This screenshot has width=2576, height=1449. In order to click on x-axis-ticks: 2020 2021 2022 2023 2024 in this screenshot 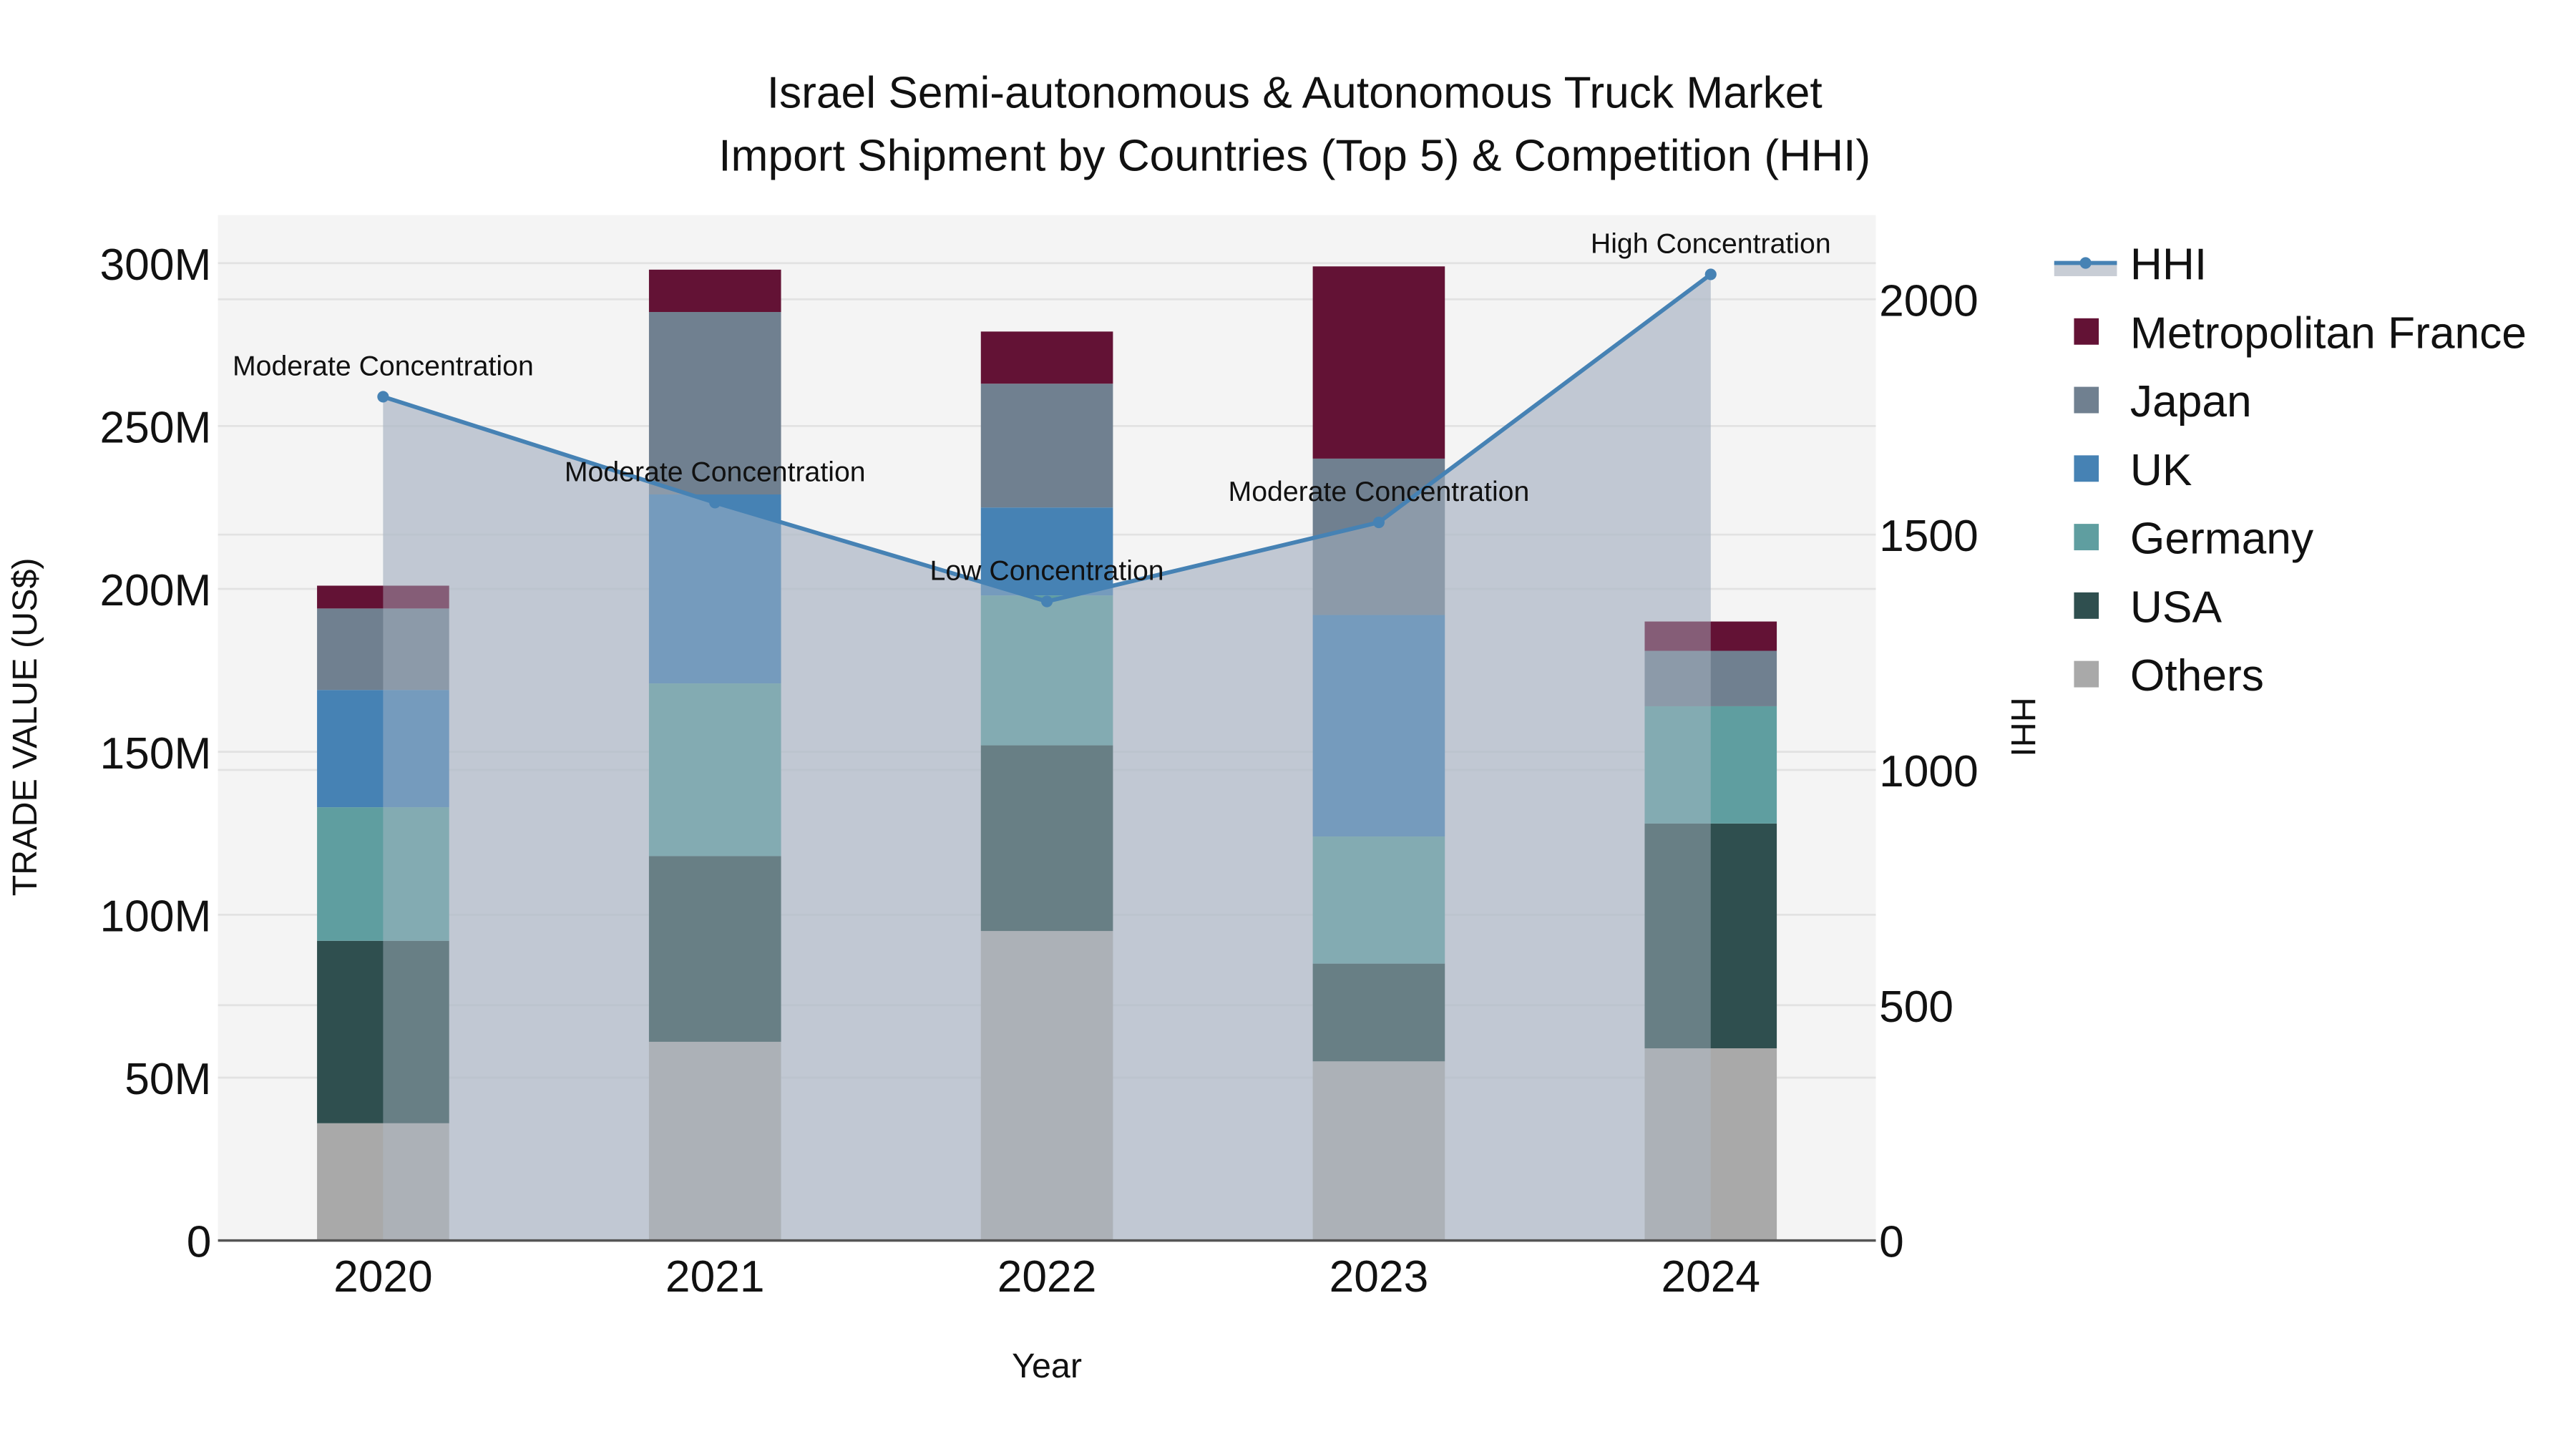, I will do `click(1046, 1277)`.